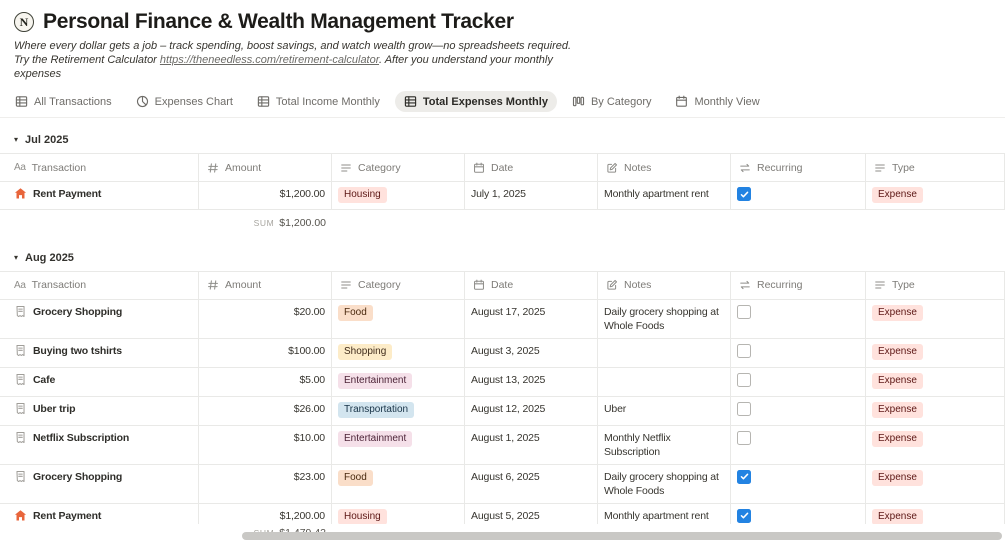  I want to click on amount-cell: $5.00, so click(265, 381).